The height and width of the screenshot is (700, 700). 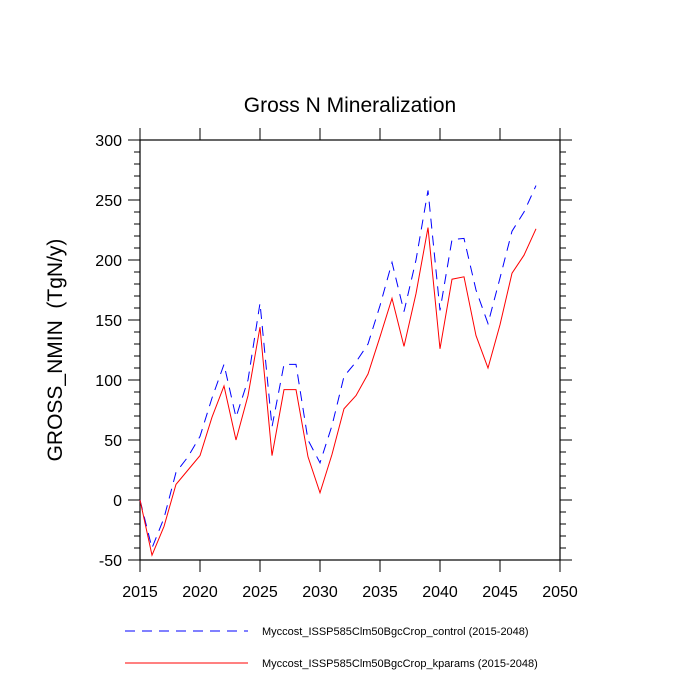 I want to click on x-tick-label: 2020, so click(x=200, y=592).